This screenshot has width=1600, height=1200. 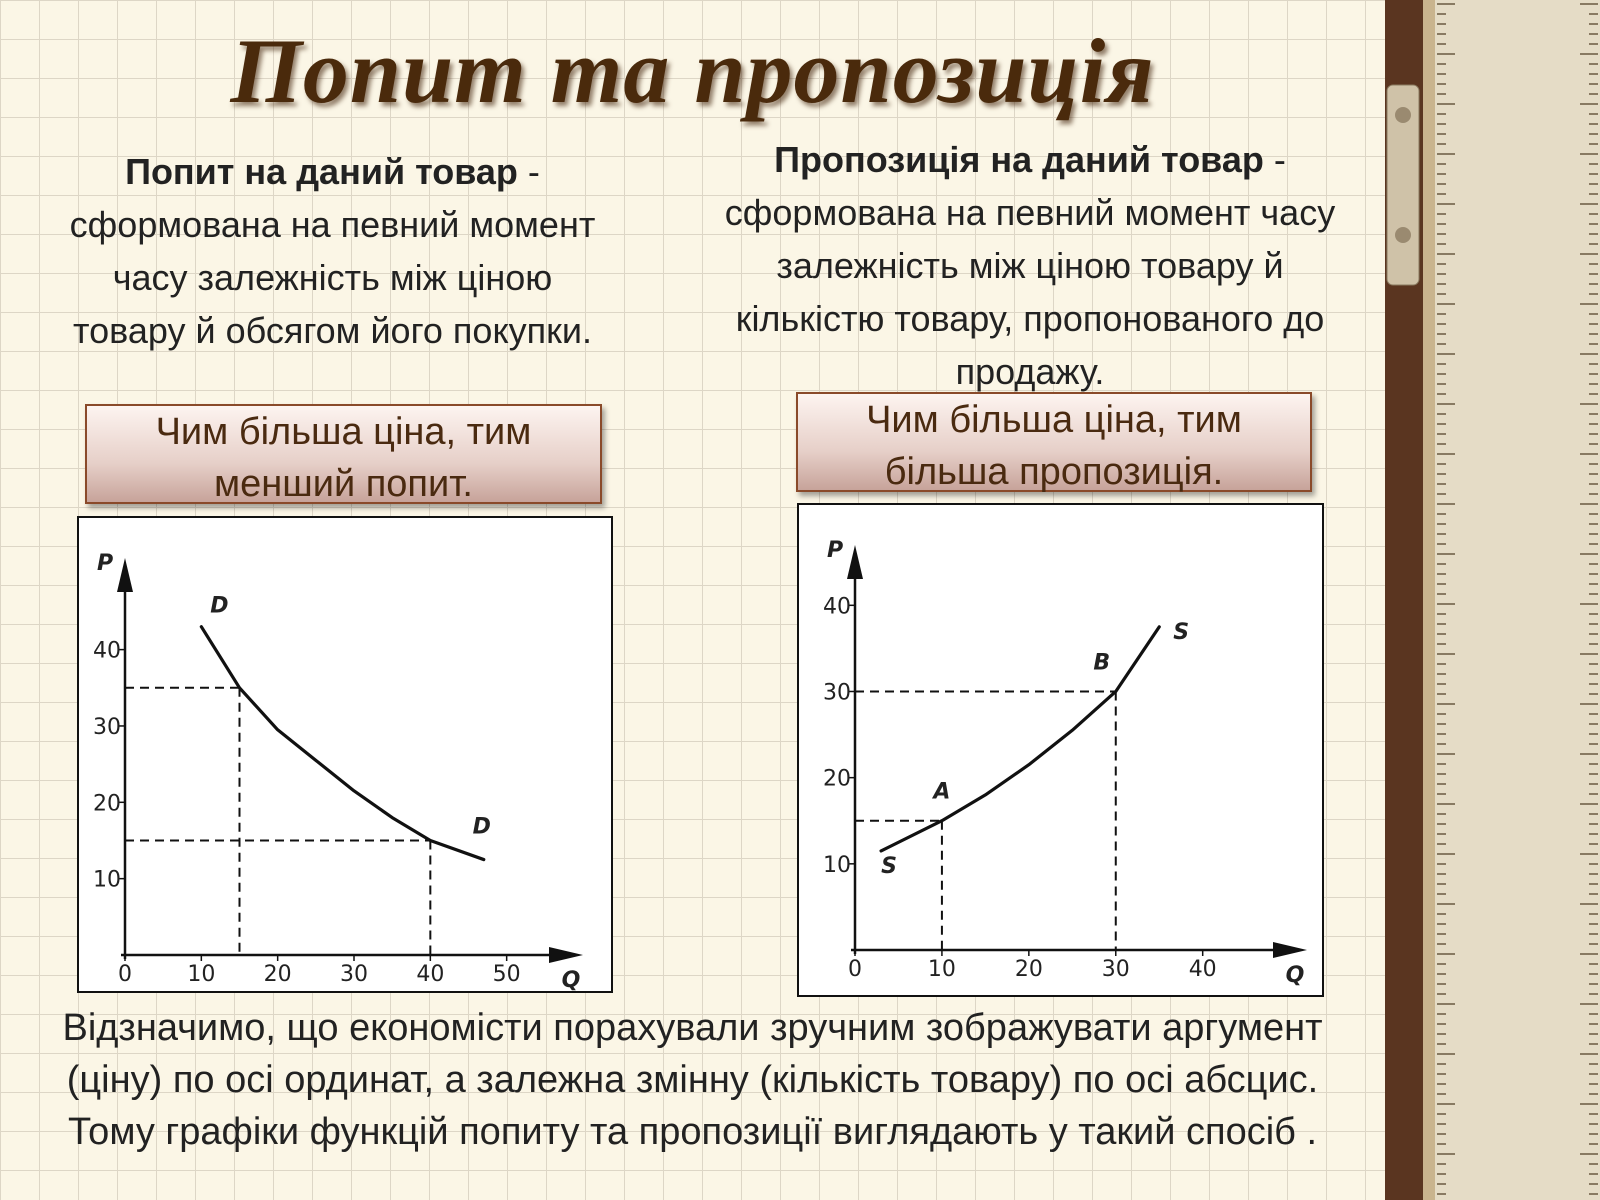 What do you see at coordinates (1030, 371) in the screenshot?
I see `definition-line: продажу.` at bounding box center [1030, 371].